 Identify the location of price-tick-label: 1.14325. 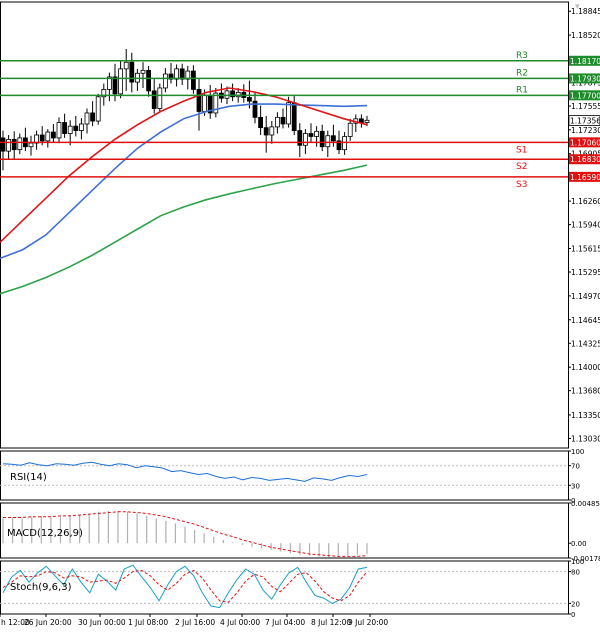
(585, 343).